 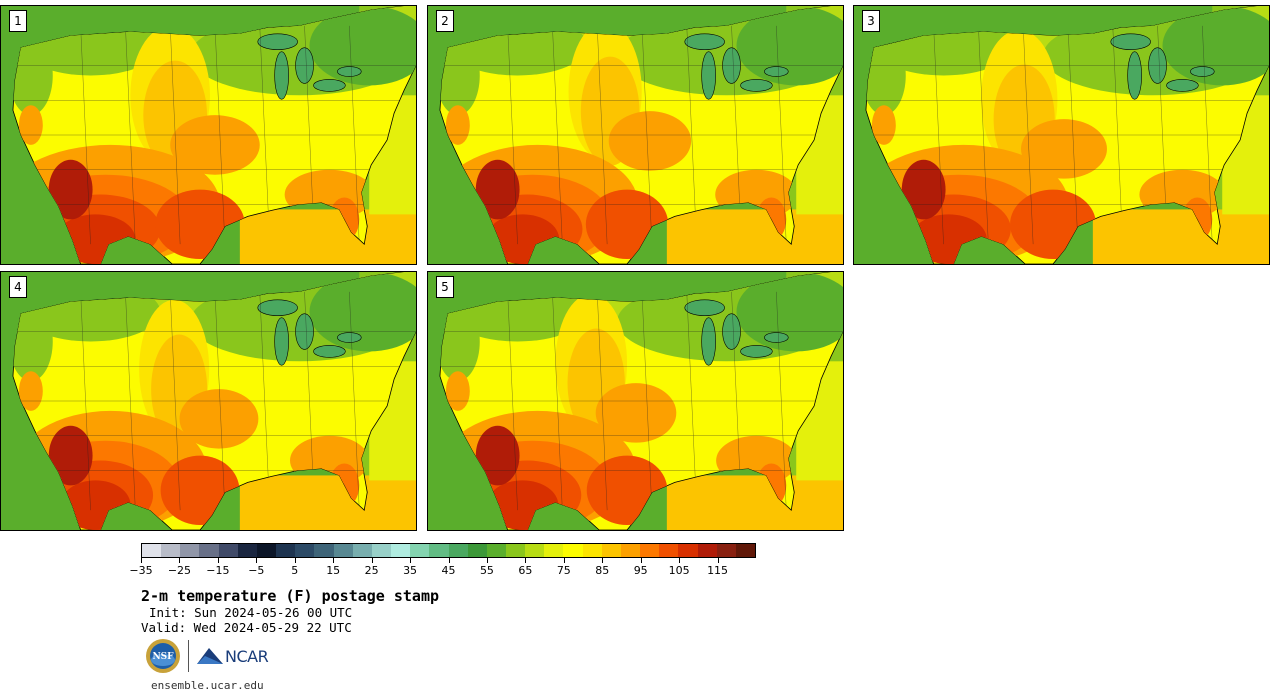 What do you see at coordinates (210, 656) in the screenshot?
I see `ncar-logo-icon` at bounding box center [210, 656].